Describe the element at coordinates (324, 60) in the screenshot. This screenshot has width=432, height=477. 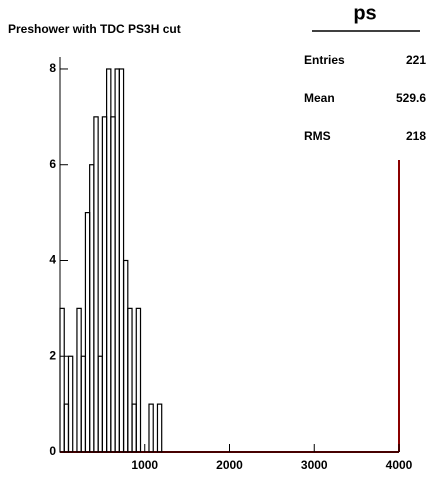
I see `stats-label: Entries` at that location.